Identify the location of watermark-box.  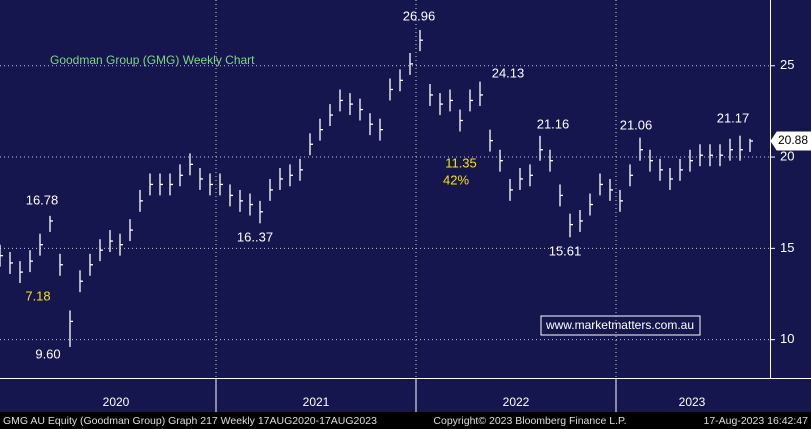
(620, 325).